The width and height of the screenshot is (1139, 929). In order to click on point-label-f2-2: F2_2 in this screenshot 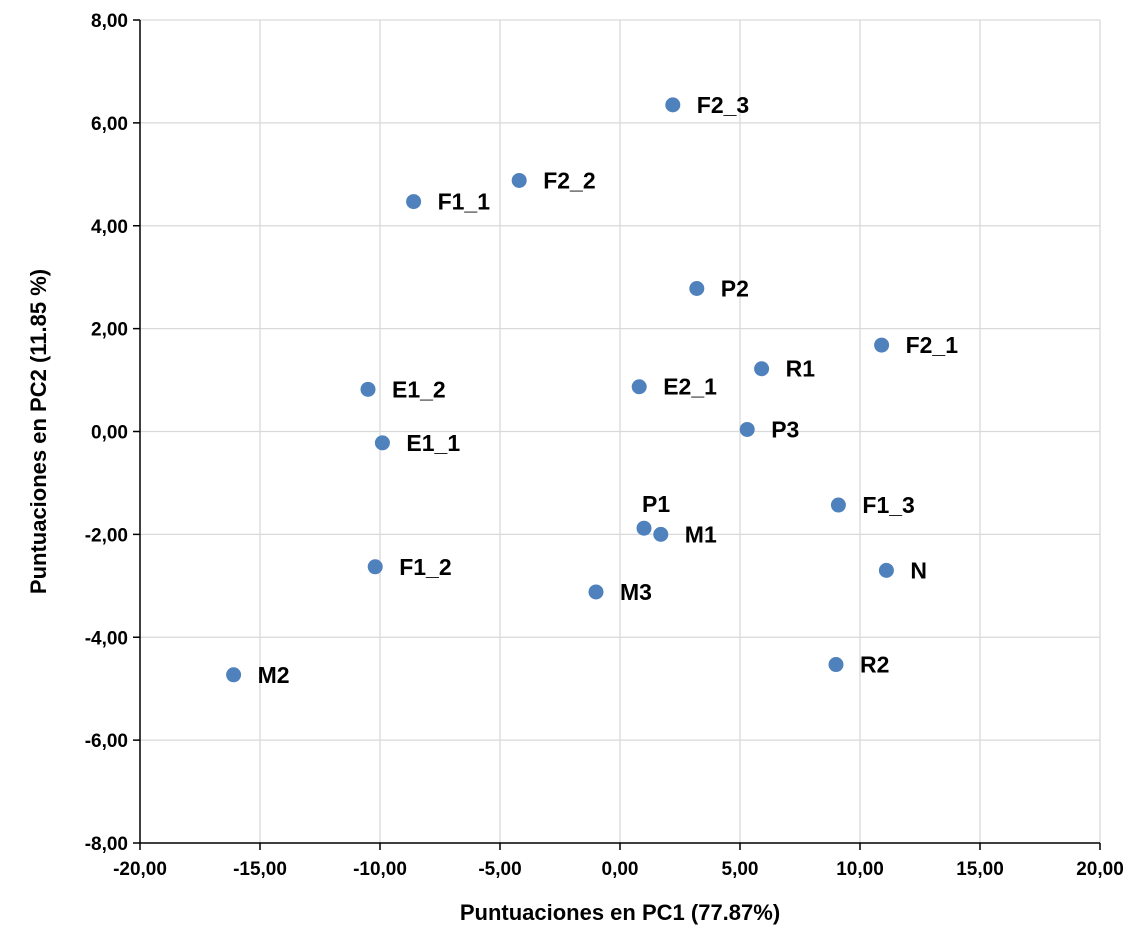, I will do `click(569, 180)`.